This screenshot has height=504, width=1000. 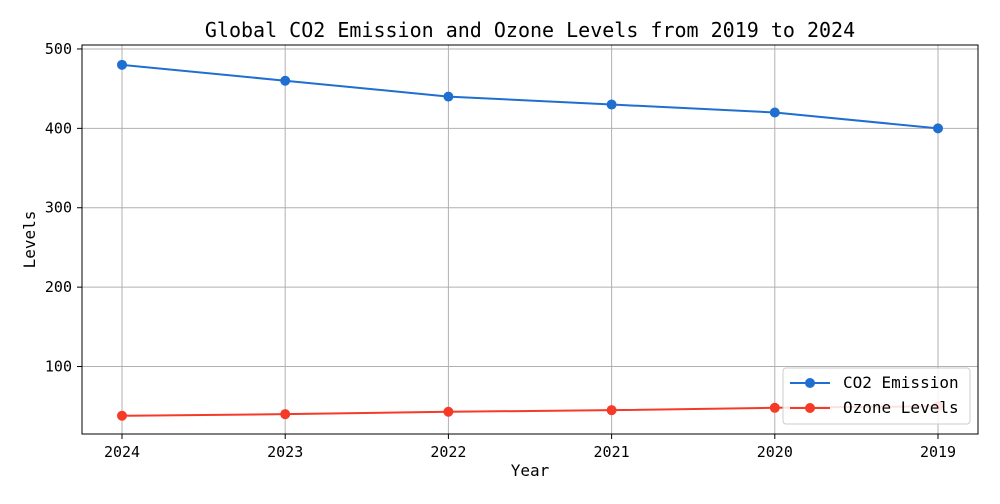 I want to click on y-tick-label: 200, so click(x=58, y=287).